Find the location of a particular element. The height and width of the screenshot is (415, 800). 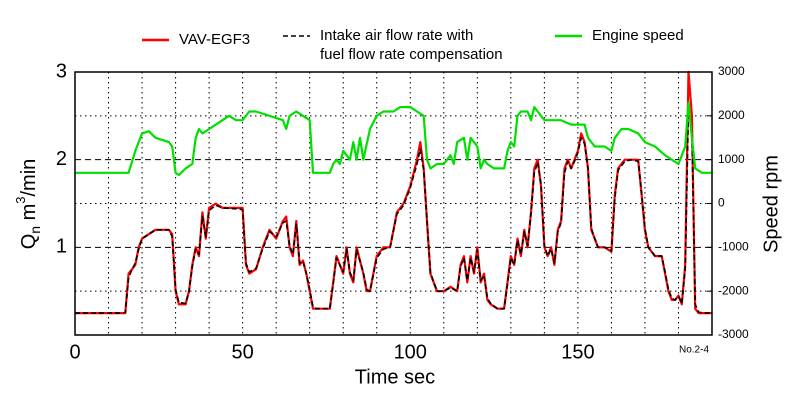

legend-label: VAV-EGF3 is located at coordinates (214, 39).